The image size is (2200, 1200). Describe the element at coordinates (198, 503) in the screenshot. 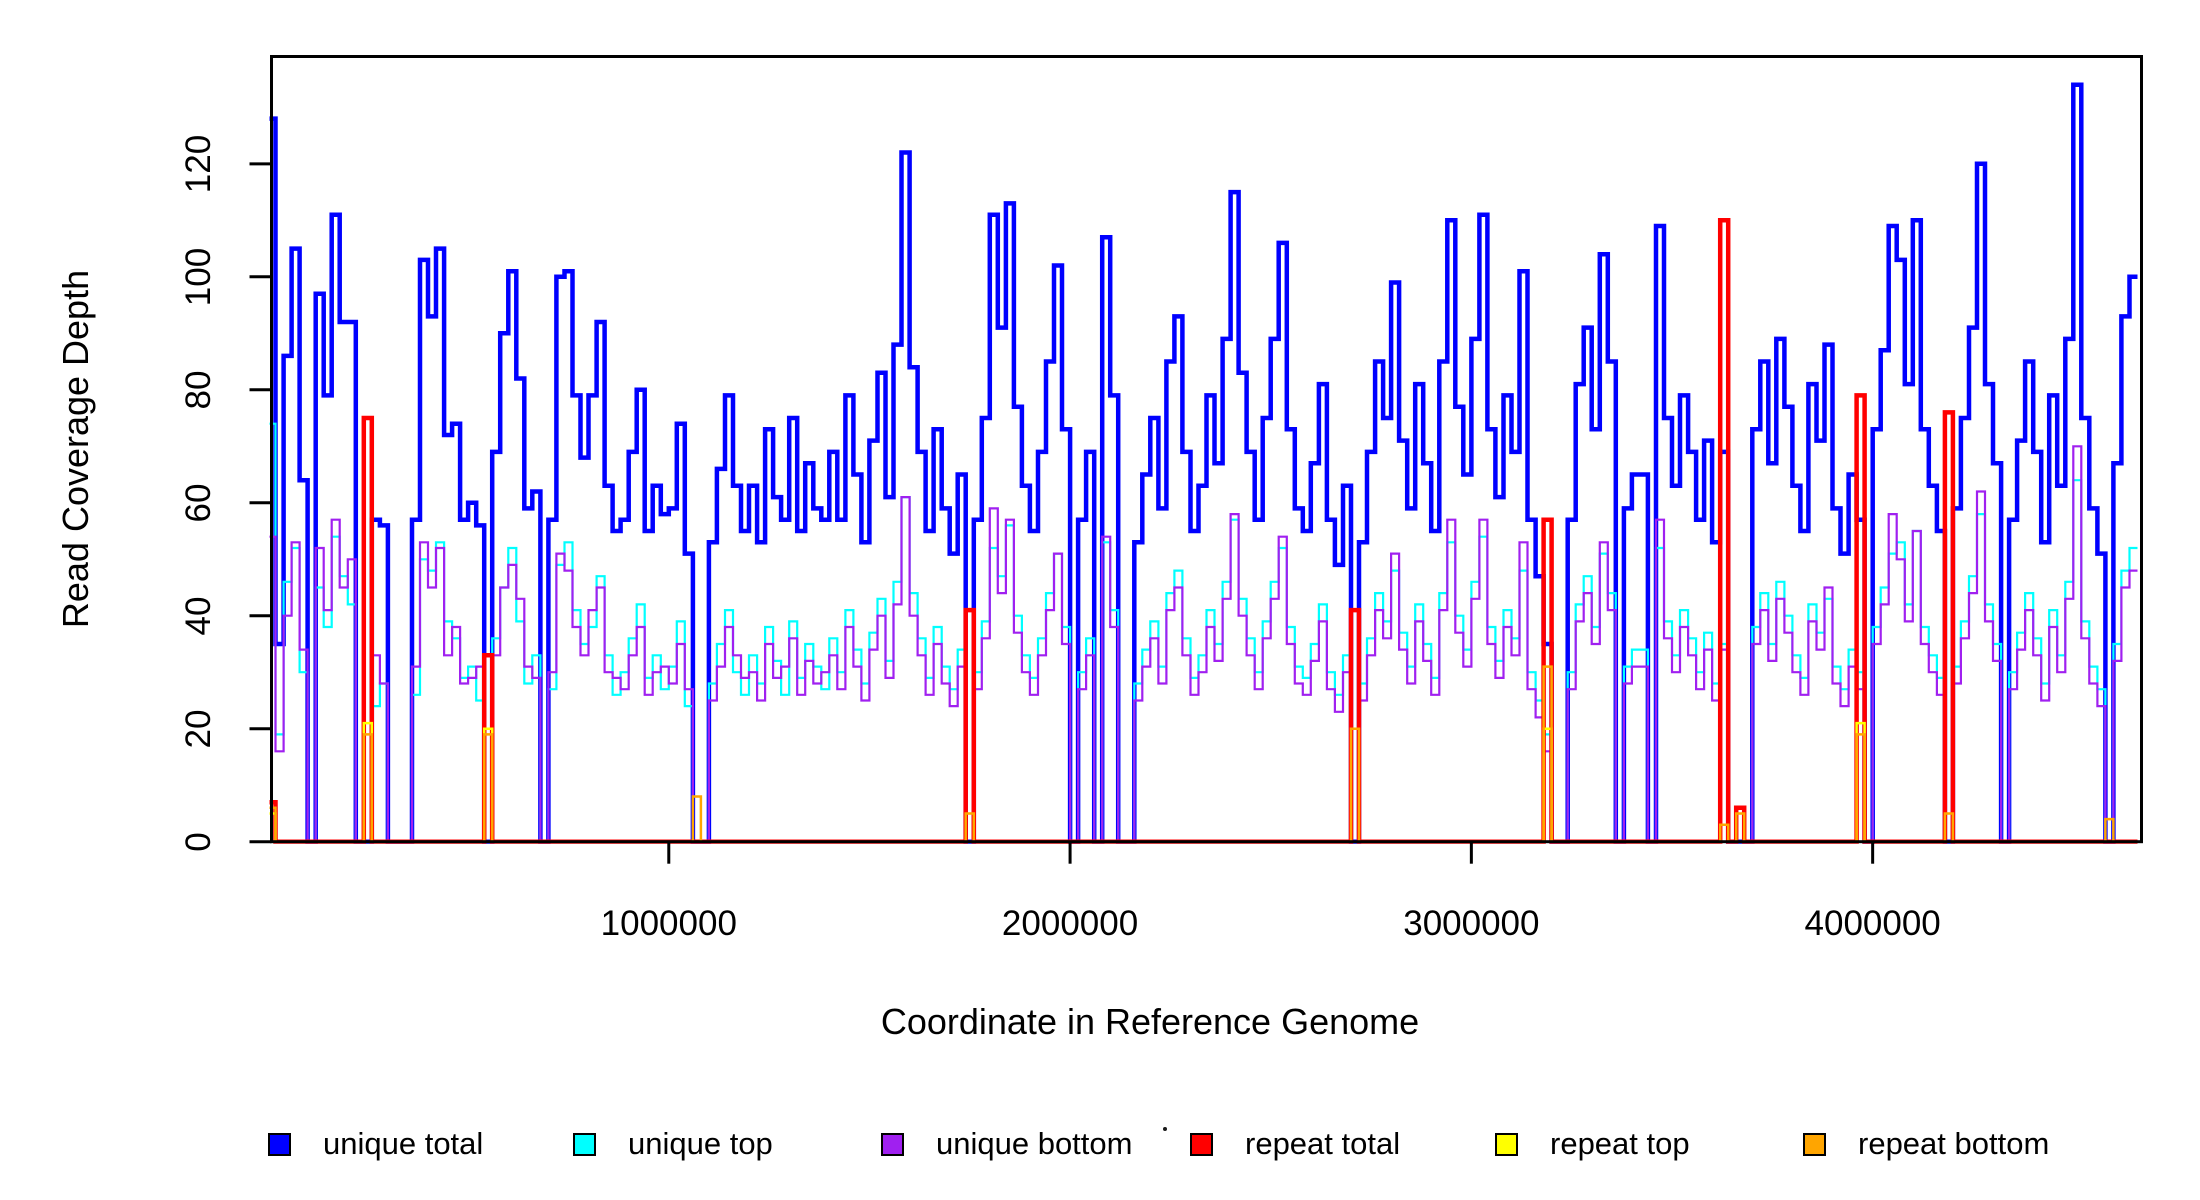

I see `y-tick-label: 60` at that location.